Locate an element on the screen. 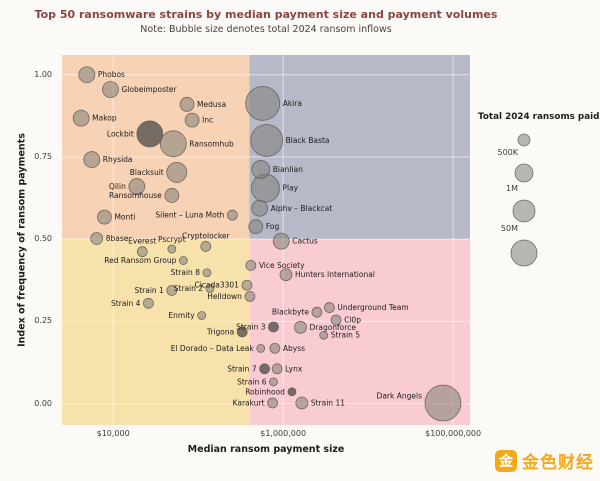  bubble-label: Pscrypt is located at coordinates (172, 239).